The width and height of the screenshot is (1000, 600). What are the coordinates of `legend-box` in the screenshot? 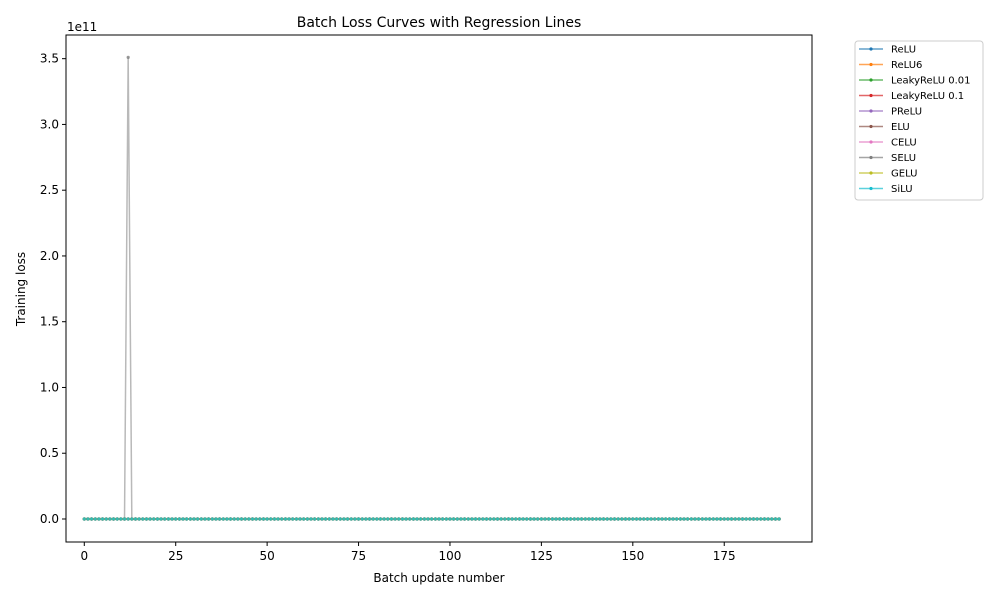 It's located at (919, 120).